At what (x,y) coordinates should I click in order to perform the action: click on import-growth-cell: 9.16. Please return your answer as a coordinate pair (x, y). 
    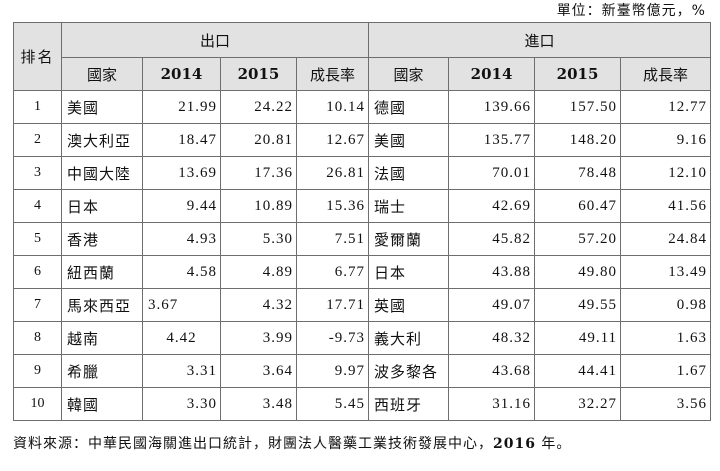
    Looking at the image, I should click on (666, 140).